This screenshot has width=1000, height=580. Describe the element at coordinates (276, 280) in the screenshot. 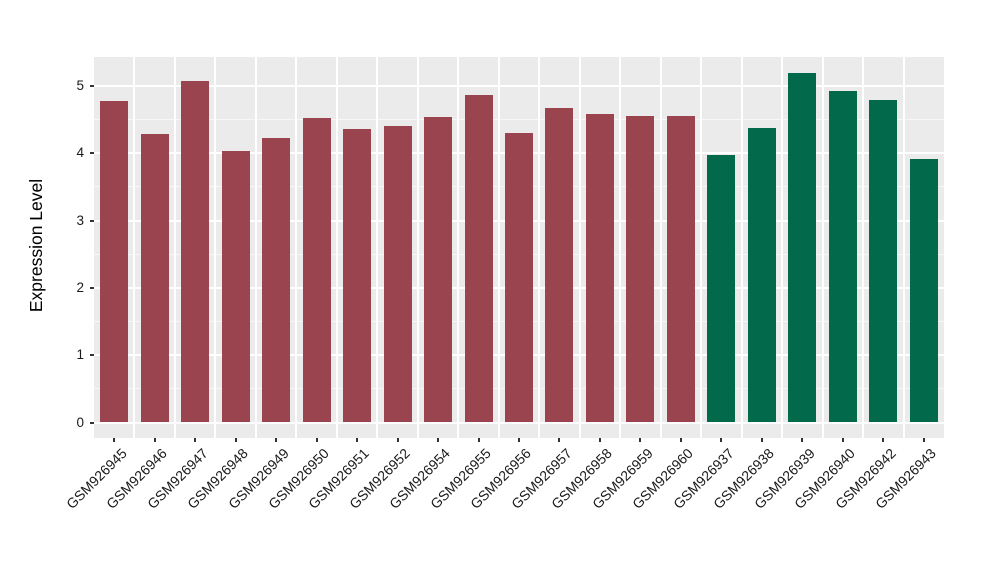

I see `bar-GSM926949` at that location.